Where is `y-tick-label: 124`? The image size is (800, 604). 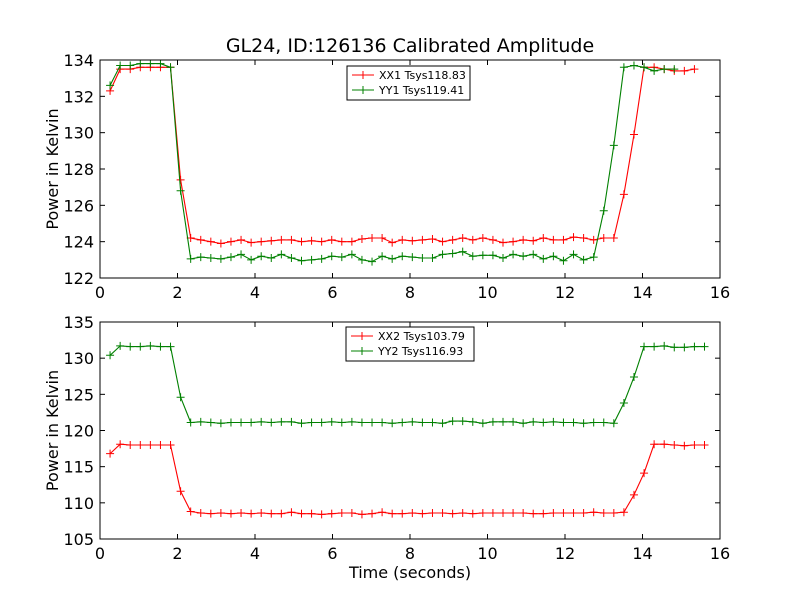 y-tick-label: 124 is located at coordinates (78, 242).